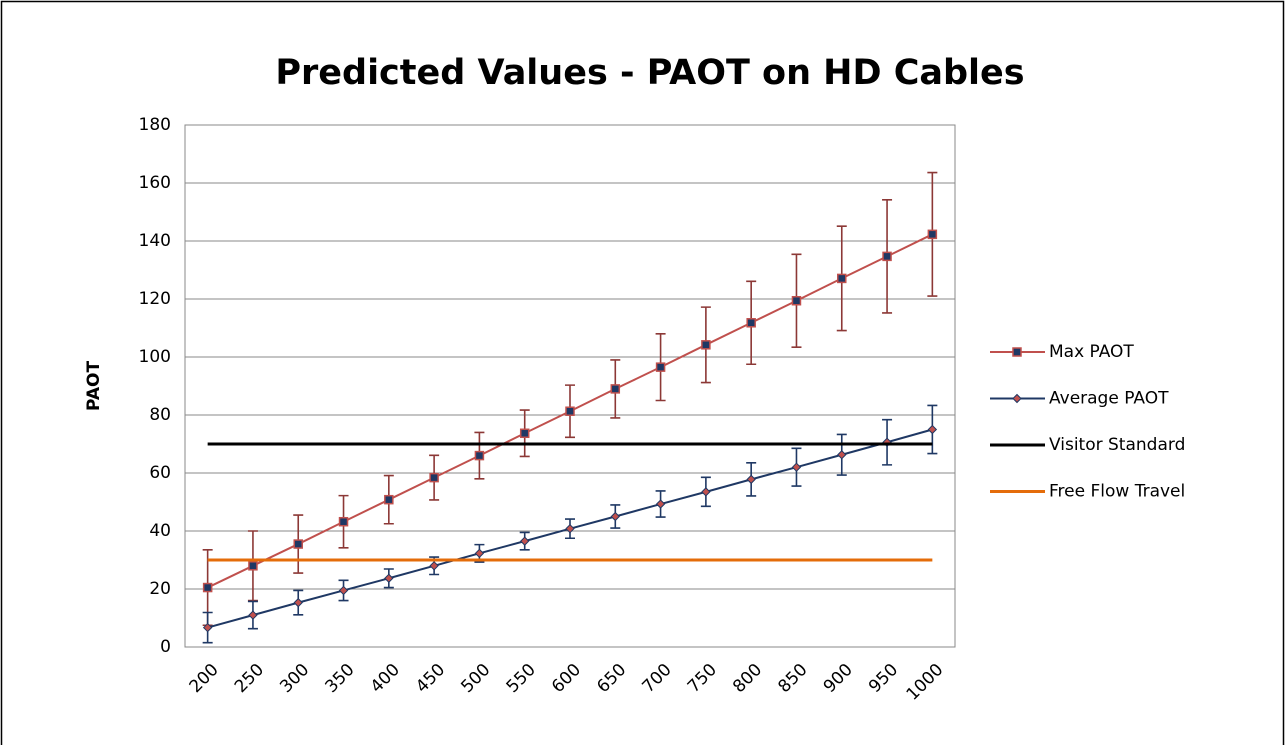 The width and height of the screenshot is (1285, 745). Describe the element at coordinates (430, 678) in the screenshot. I see `x-tick-label: 450` at that location.